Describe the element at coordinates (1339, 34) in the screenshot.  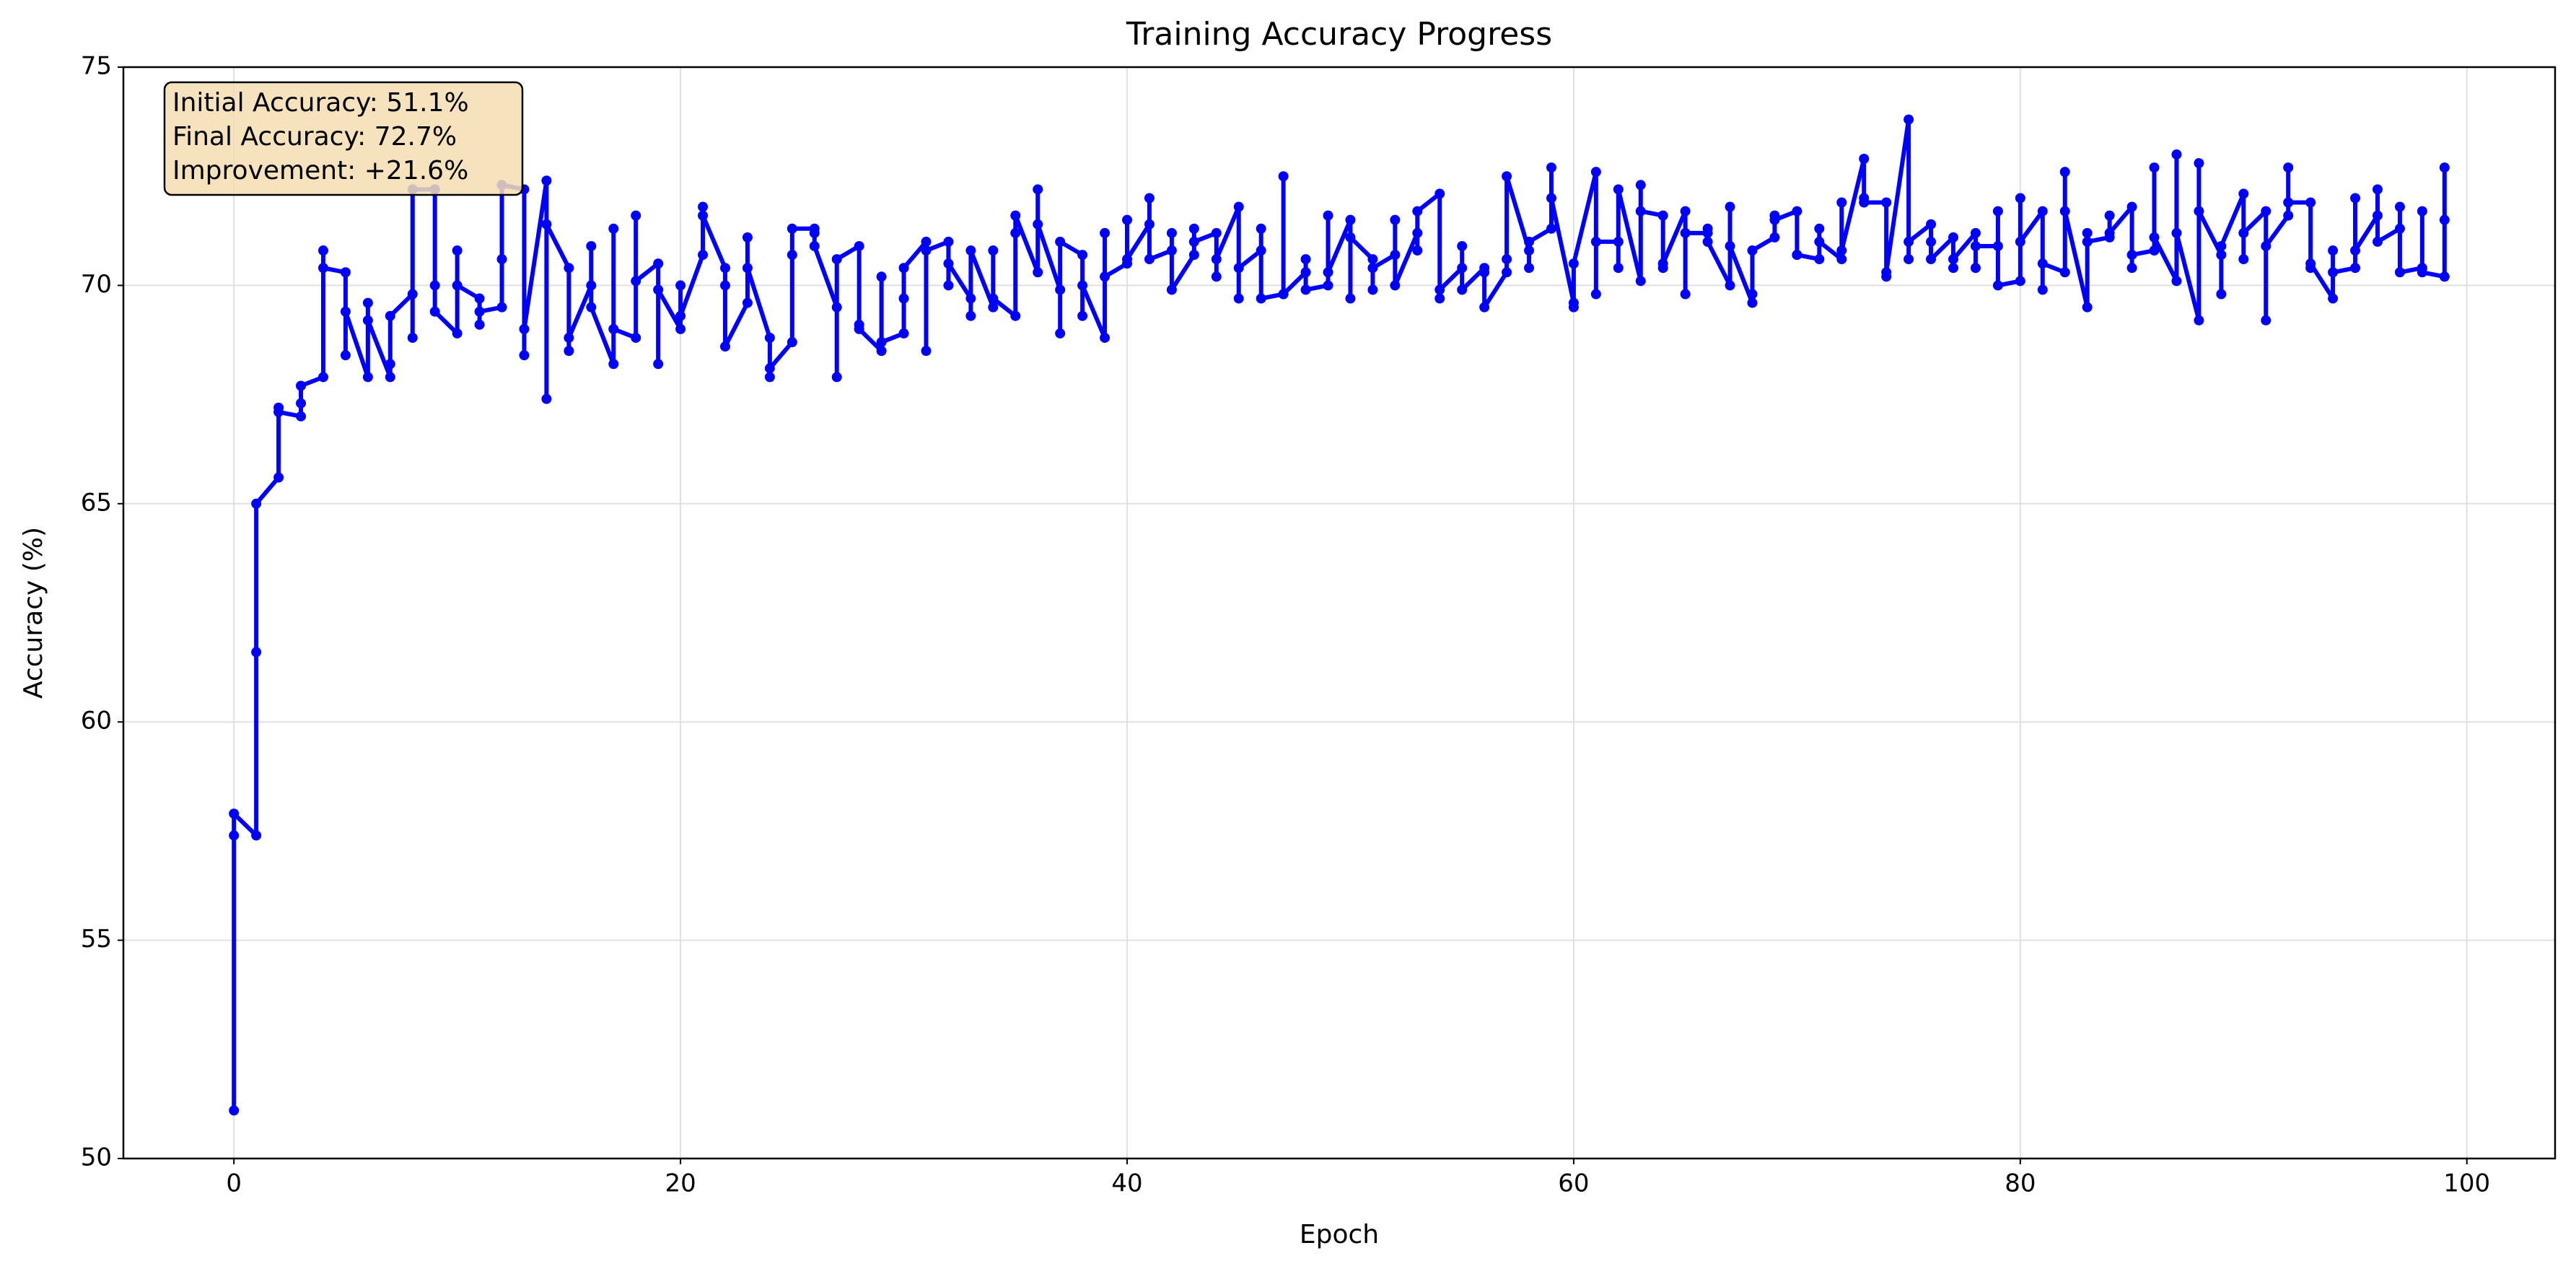
I see `chart-title: Training Accuracy Progress` at that location.